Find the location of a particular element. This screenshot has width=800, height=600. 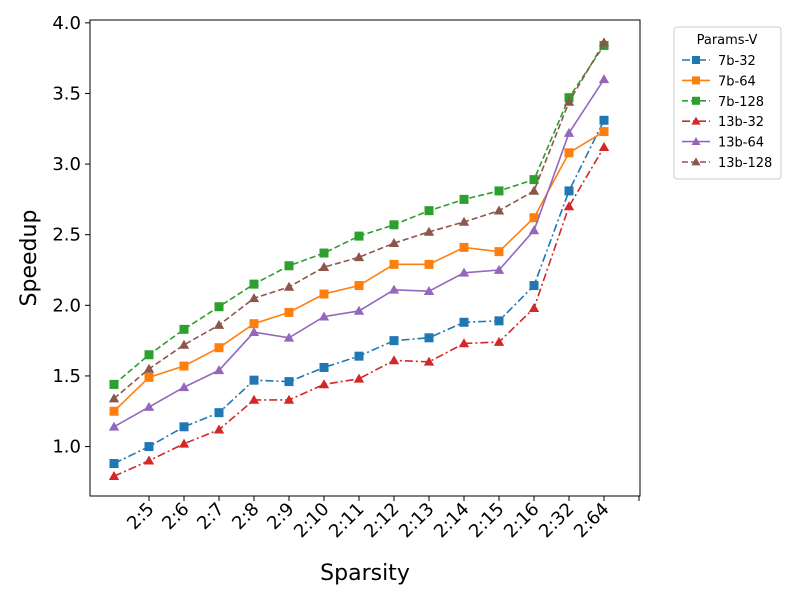

legend-item: 13b-32 is located at coordinates (723, 122).